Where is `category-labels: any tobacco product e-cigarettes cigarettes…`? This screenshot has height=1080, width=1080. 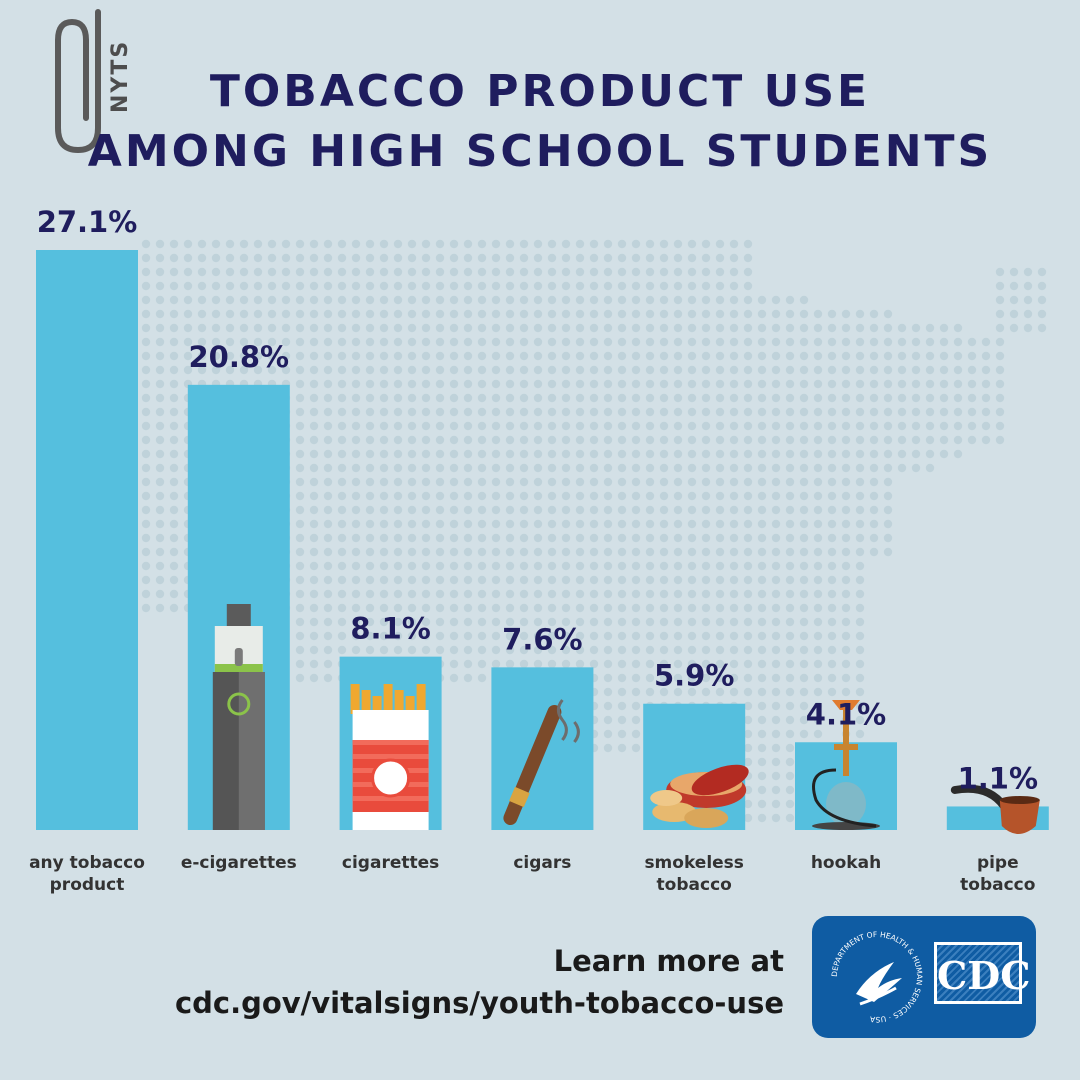 category-labels: any tobacco product e-cigarettes cigarettes… is located at coordinates (532, 874).